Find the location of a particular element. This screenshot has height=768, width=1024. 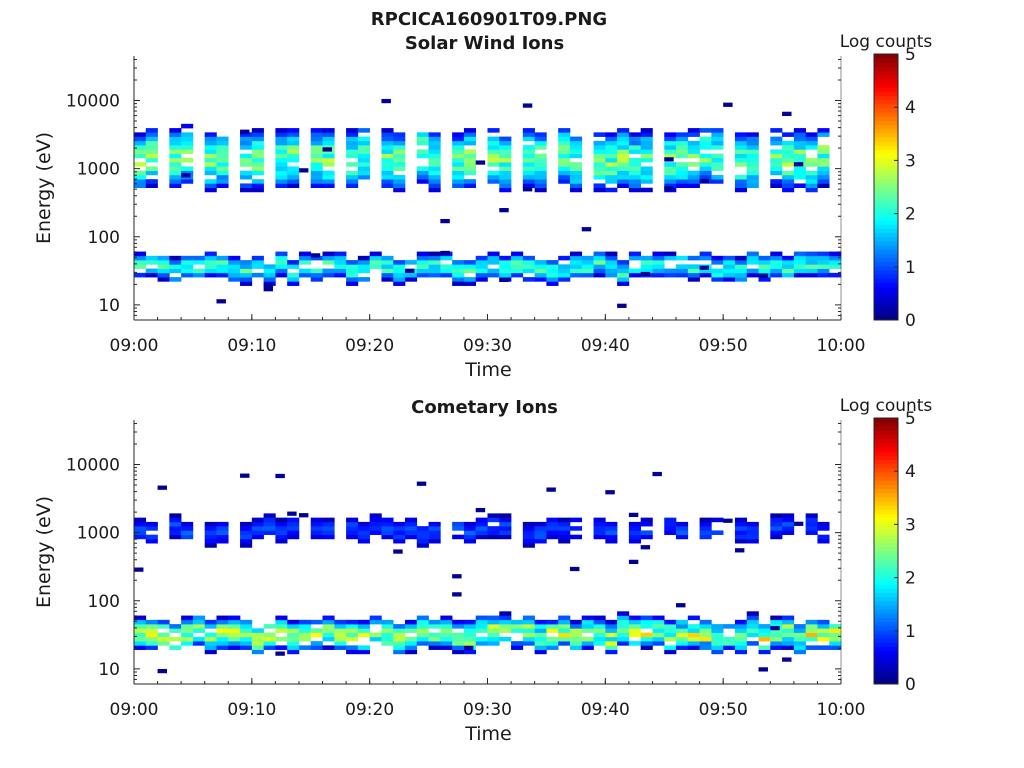

x-tick-label: 10:00 is located at coordinates (841, 710).